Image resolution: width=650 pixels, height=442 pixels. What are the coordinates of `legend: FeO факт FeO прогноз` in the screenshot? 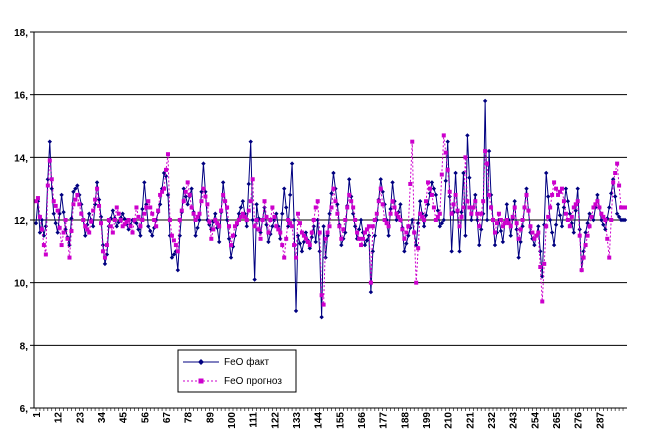 It's located at (237, 371).